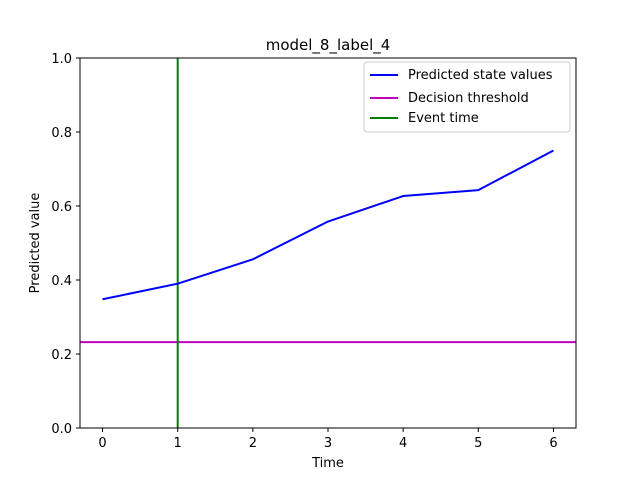 The width and height of the screenshot is (640, 480). Describe the element at coordinates (328, 443) in the screenshot. I see `x-tick-label: 3` at that location.